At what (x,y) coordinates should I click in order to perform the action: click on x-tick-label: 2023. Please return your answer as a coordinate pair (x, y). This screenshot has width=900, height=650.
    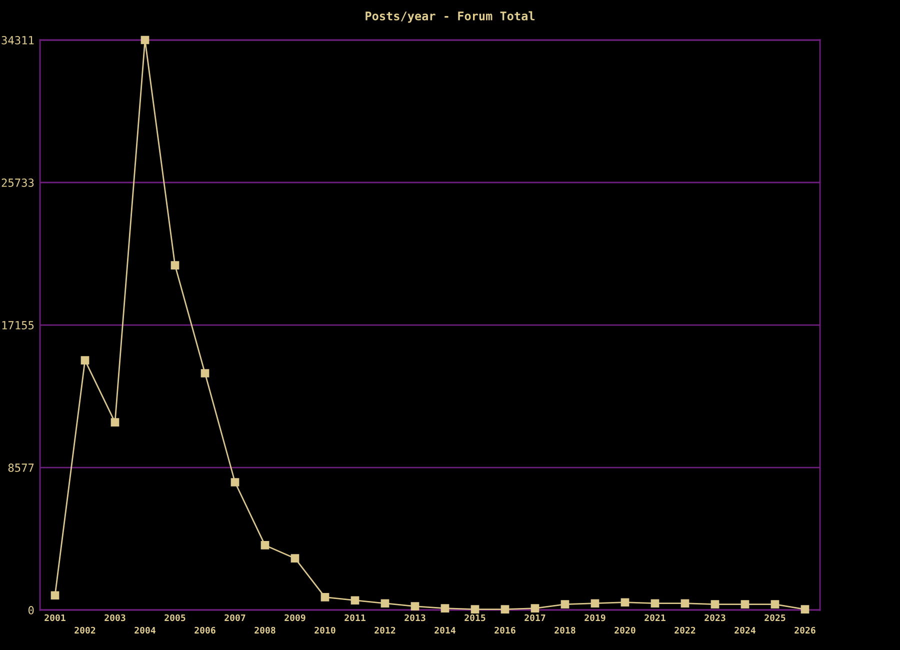
    Looking at the image, I should click on (715, 618).